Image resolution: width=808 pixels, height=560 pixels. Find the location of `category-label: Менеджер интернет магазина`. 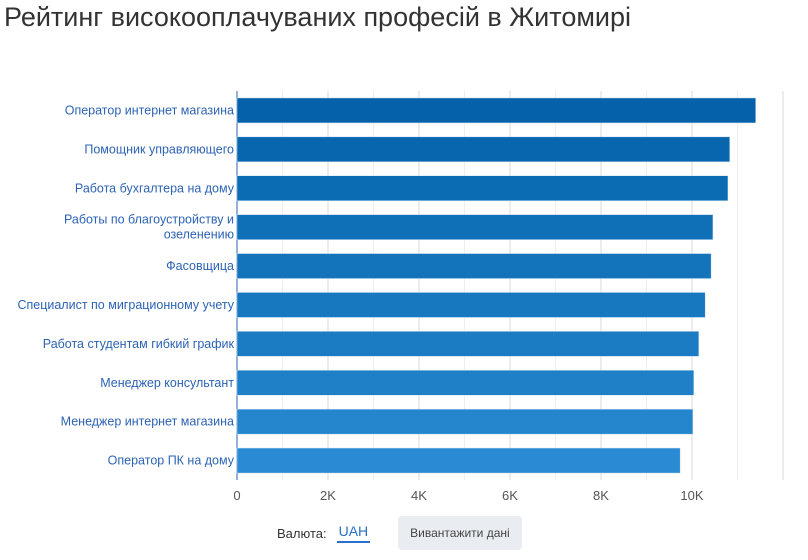

category-label: Менеджер интернет магазина is located at coordinates (147, 422).